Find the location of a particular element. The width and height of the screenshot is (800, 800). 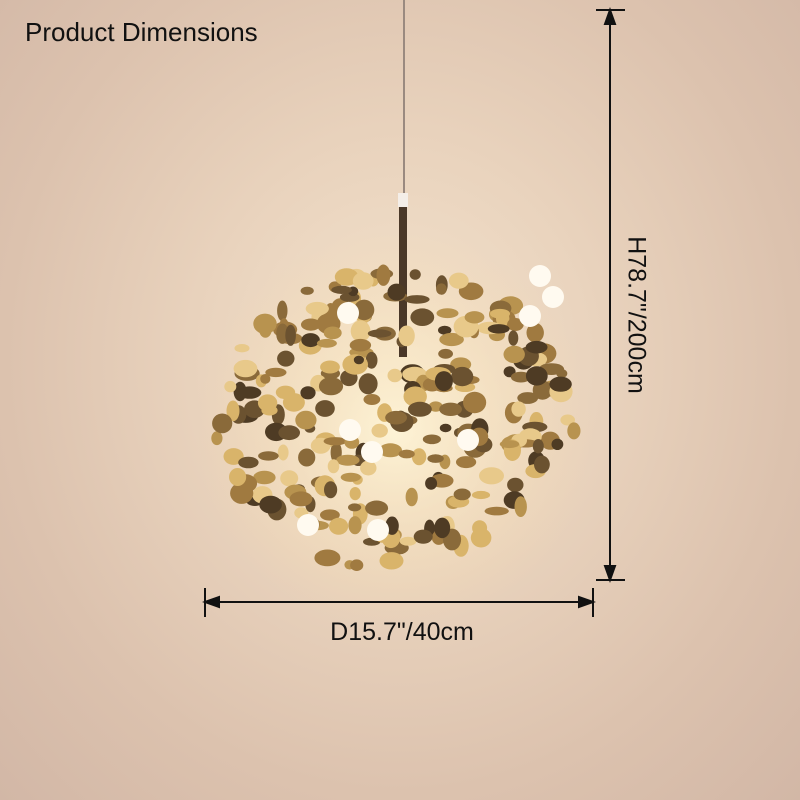

height-dimension-line is located at coordinates (610, 295).